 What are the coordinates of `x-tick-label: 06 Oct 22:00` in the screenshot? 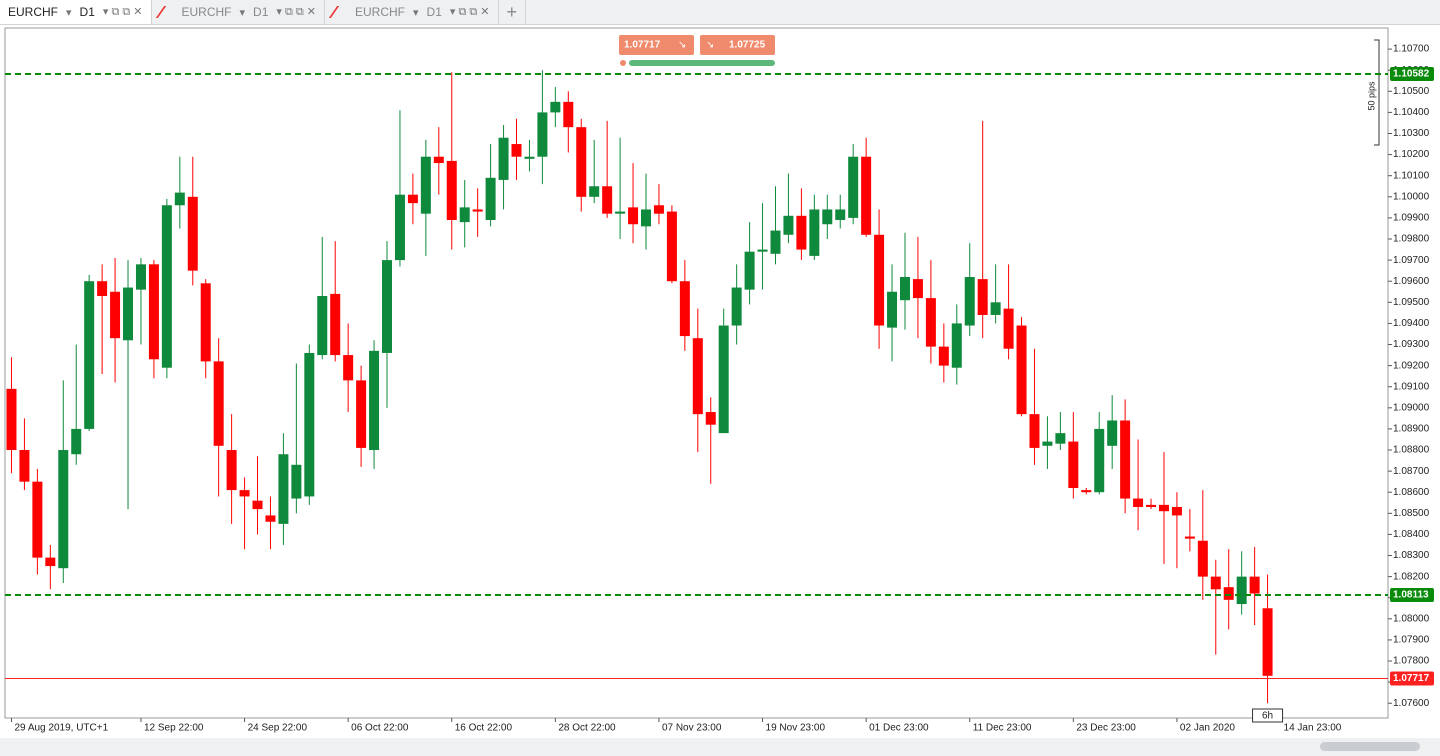 It's located at (380, 728).